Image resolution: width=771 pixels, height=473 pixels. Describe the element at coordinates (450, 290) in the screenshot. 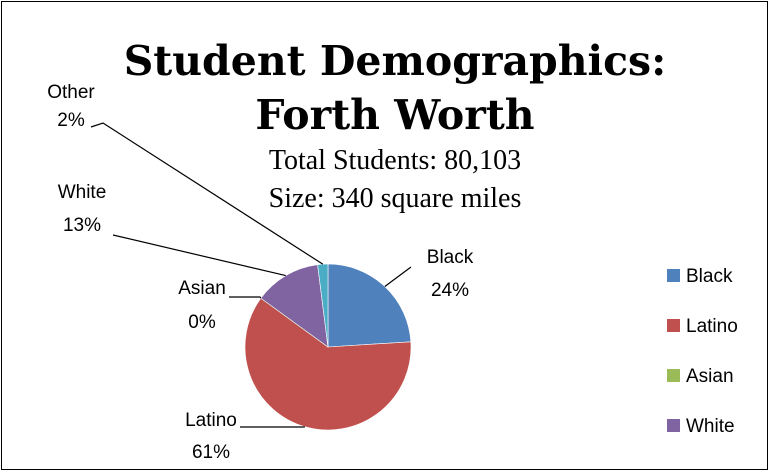

I see `data-label-percent-black: 24%` at that location.